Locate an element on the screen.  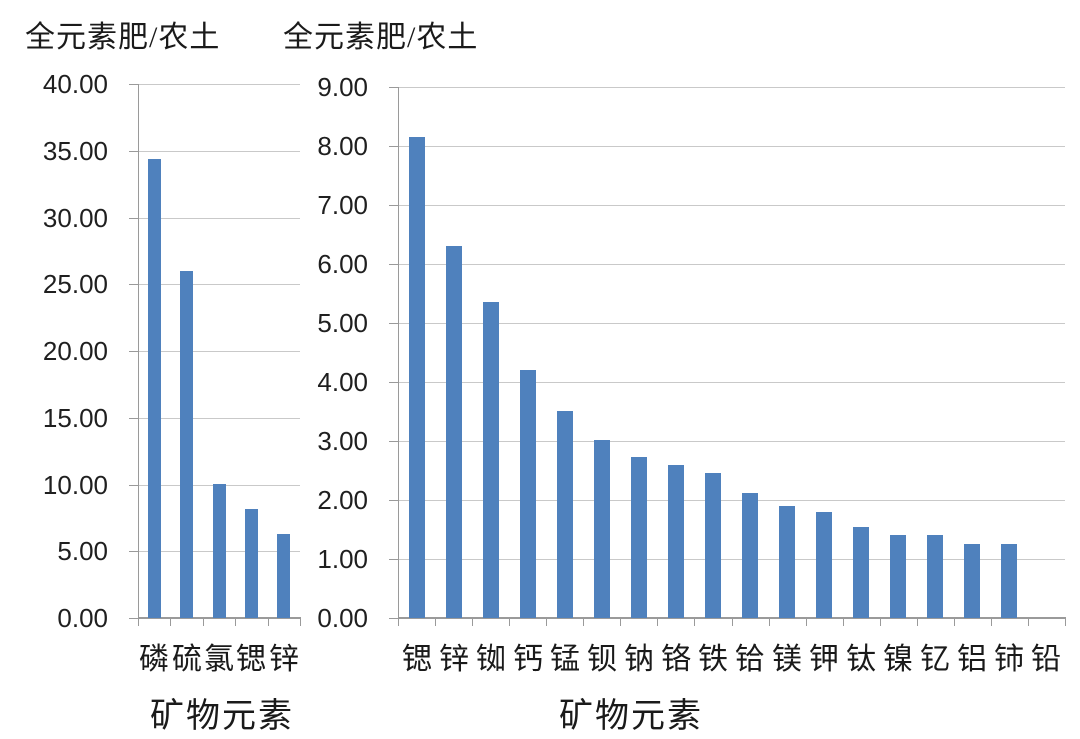
bar-钾 is located at coordinates (824, 565).